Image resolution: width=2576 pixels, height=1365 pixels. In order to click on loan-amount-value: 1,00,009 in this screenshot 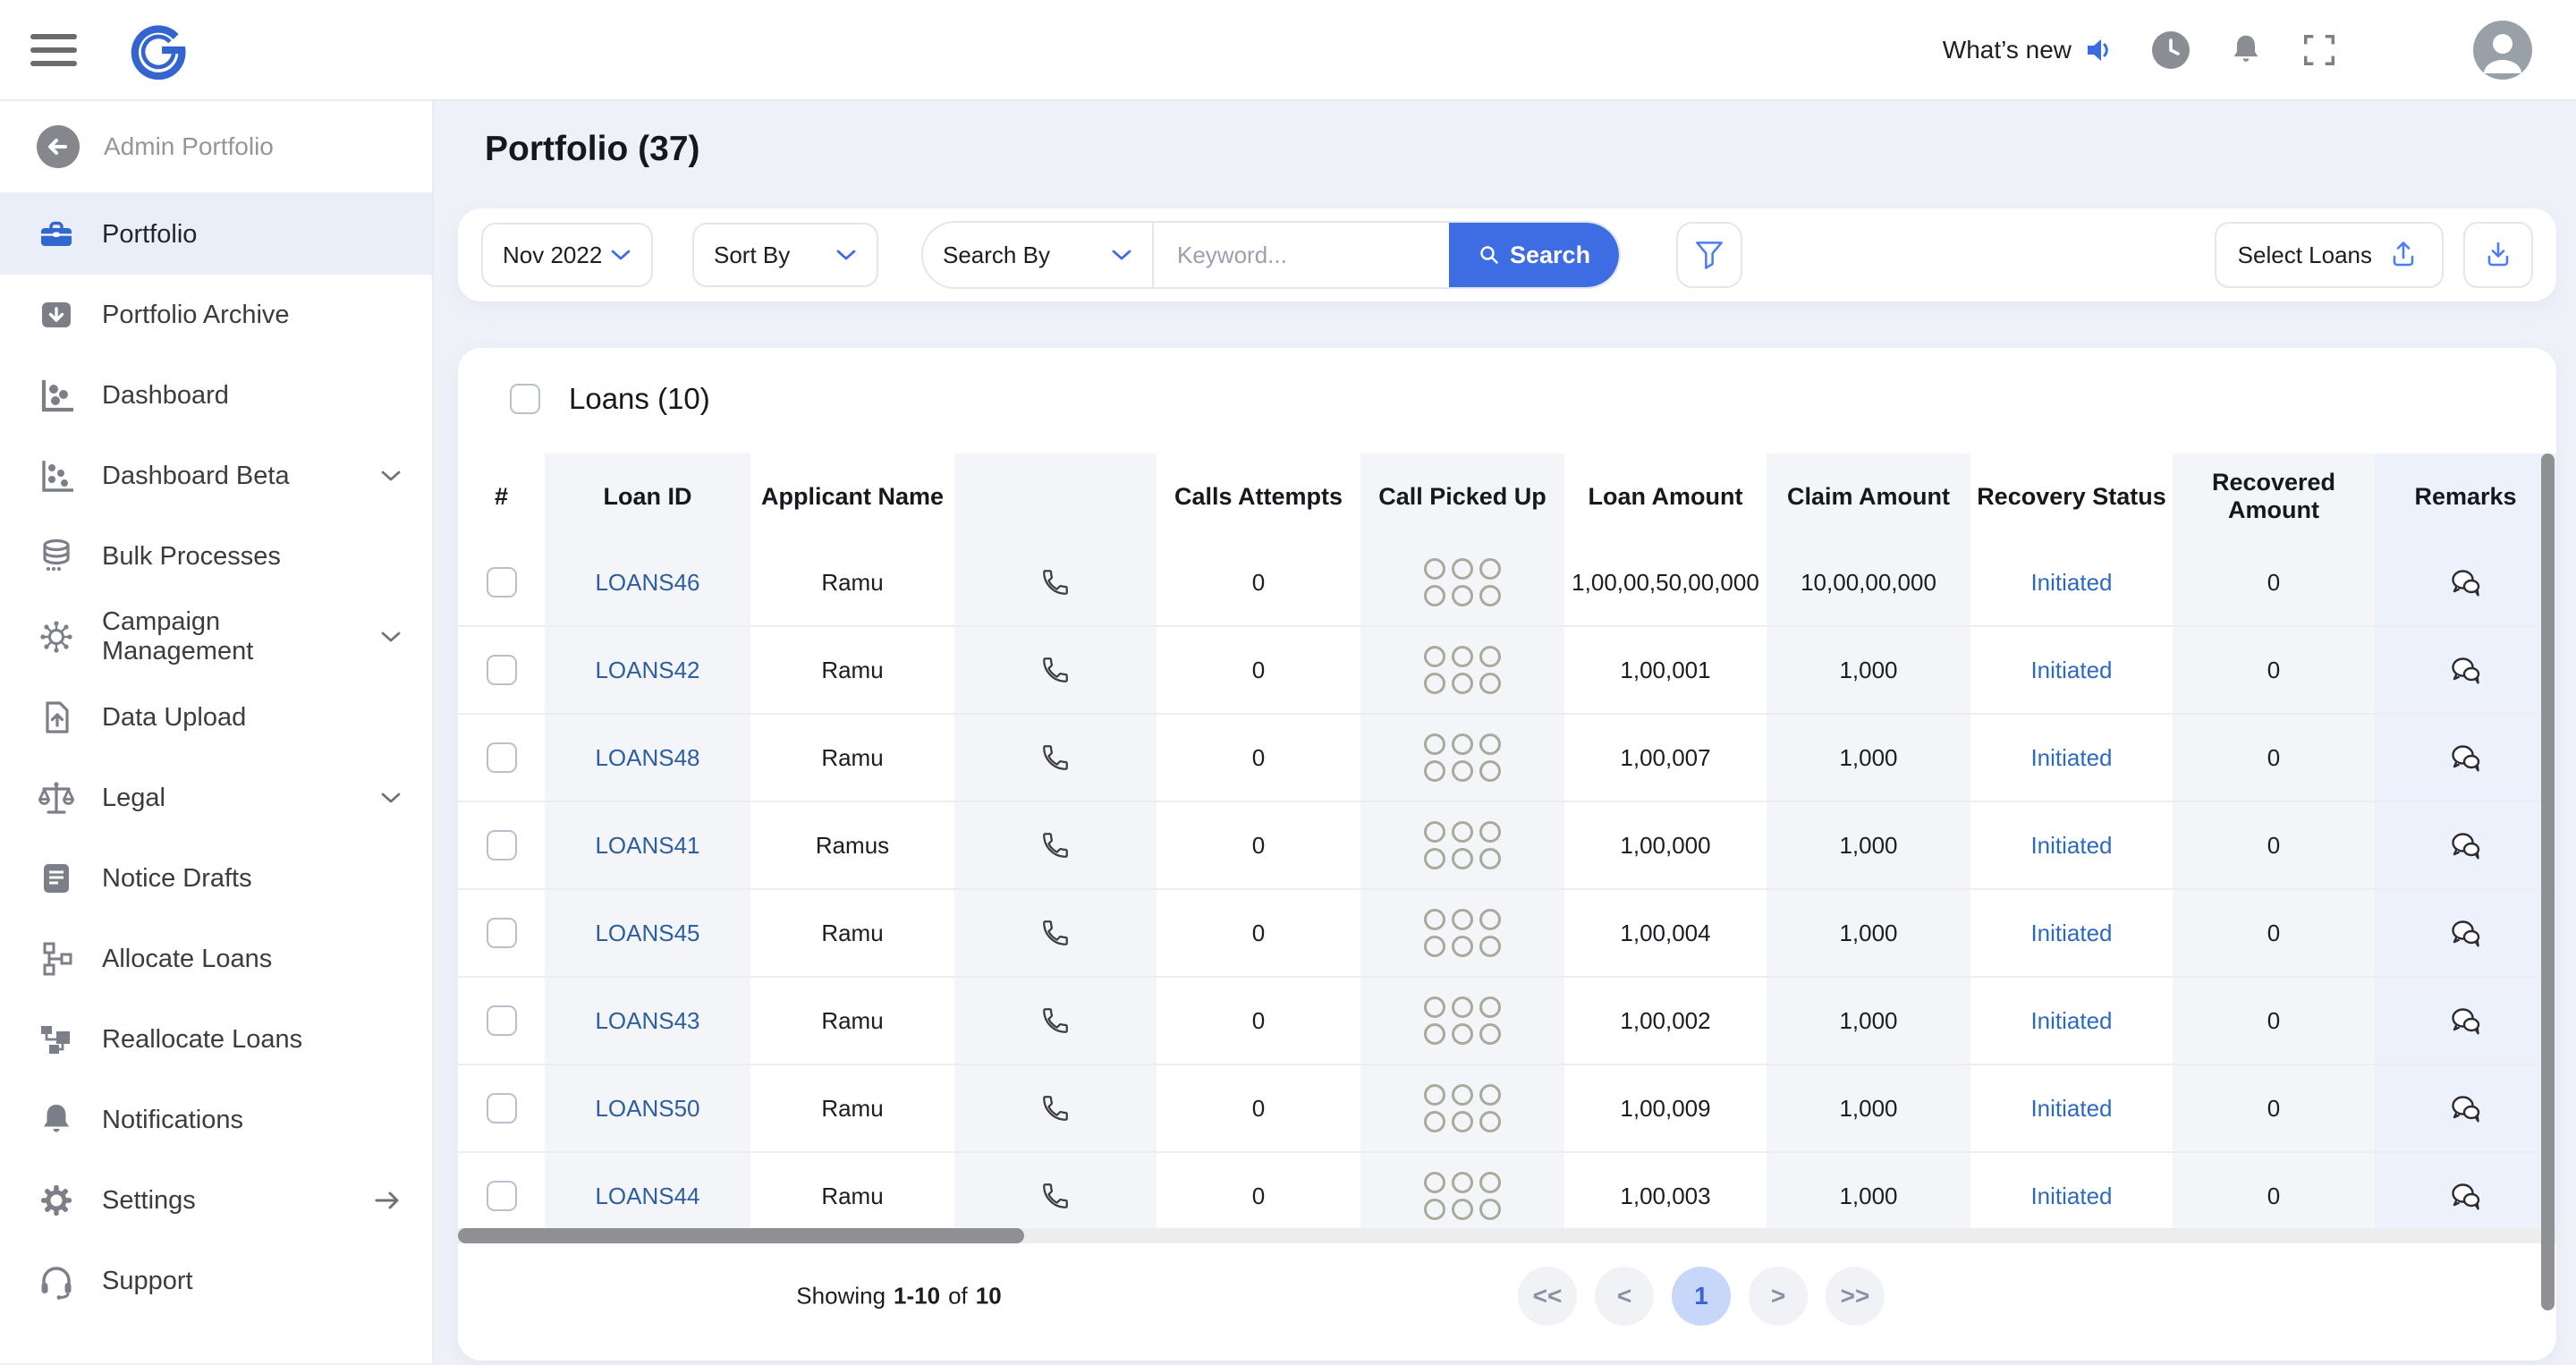, I will do `click(1665, 1108)`.